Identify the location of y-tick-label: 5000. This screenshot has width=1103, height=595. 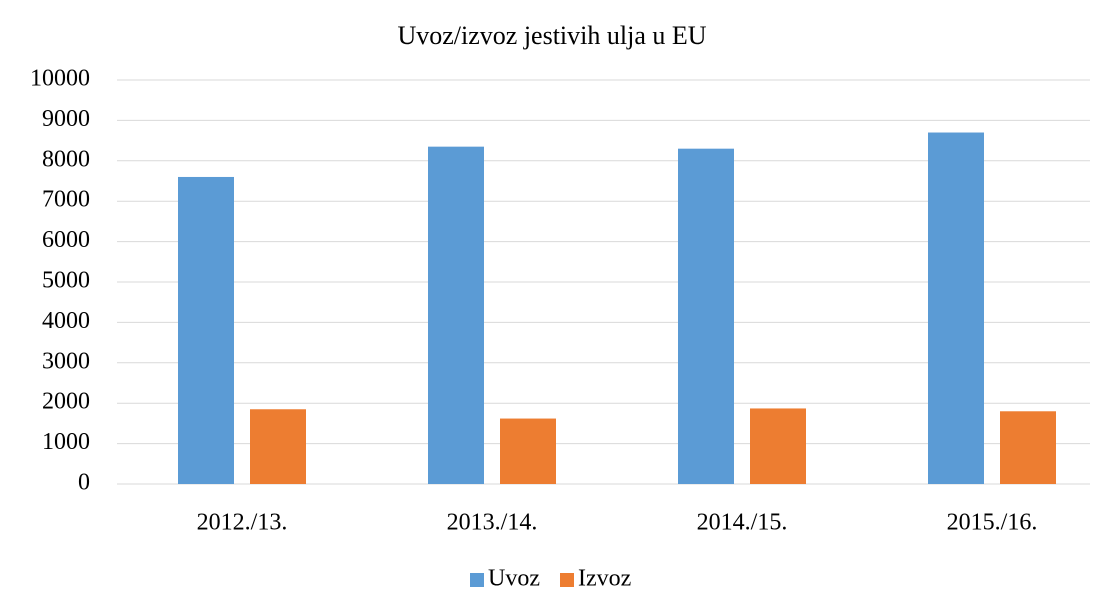
(66, 281).